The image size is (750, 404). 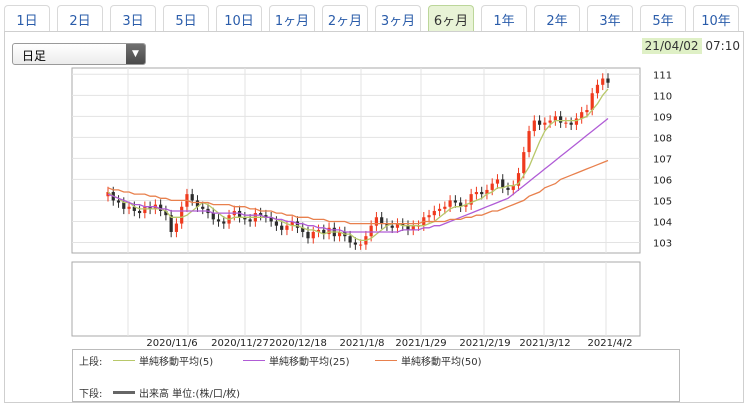 I want to click on timestamp: 21/04/02 07:10, so click(x=690, y=46).